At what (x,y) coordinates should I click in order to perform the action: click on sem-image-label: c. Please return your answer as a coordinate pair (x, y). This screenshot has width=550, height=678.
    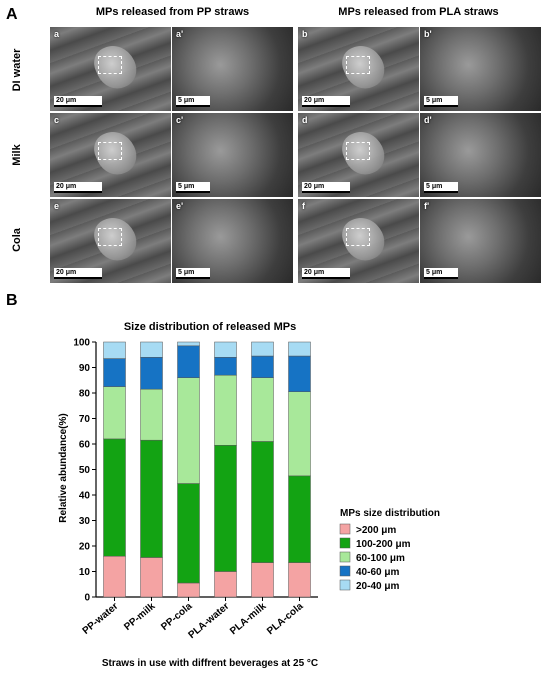
    Looking at the image, I should click on (57, 120).